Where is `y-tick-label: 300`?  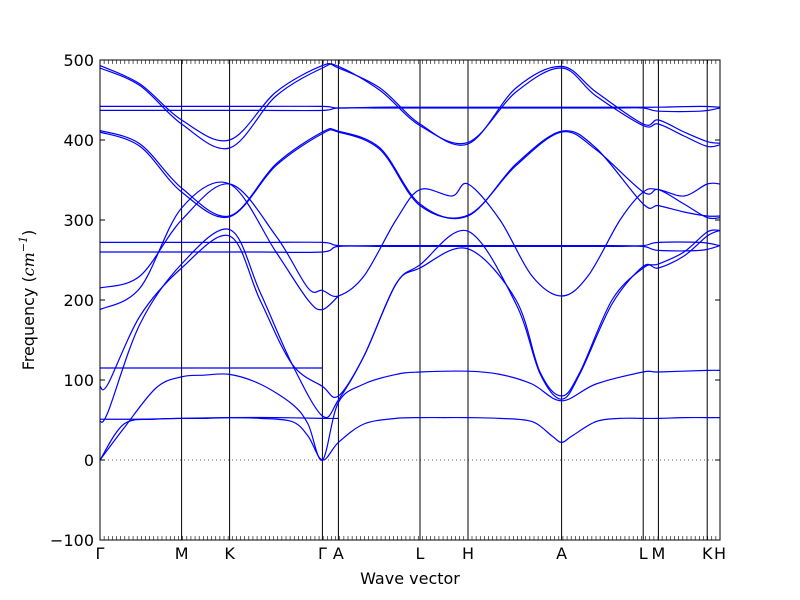
y-tick-label: 300 is located at coordinates (78, 220).